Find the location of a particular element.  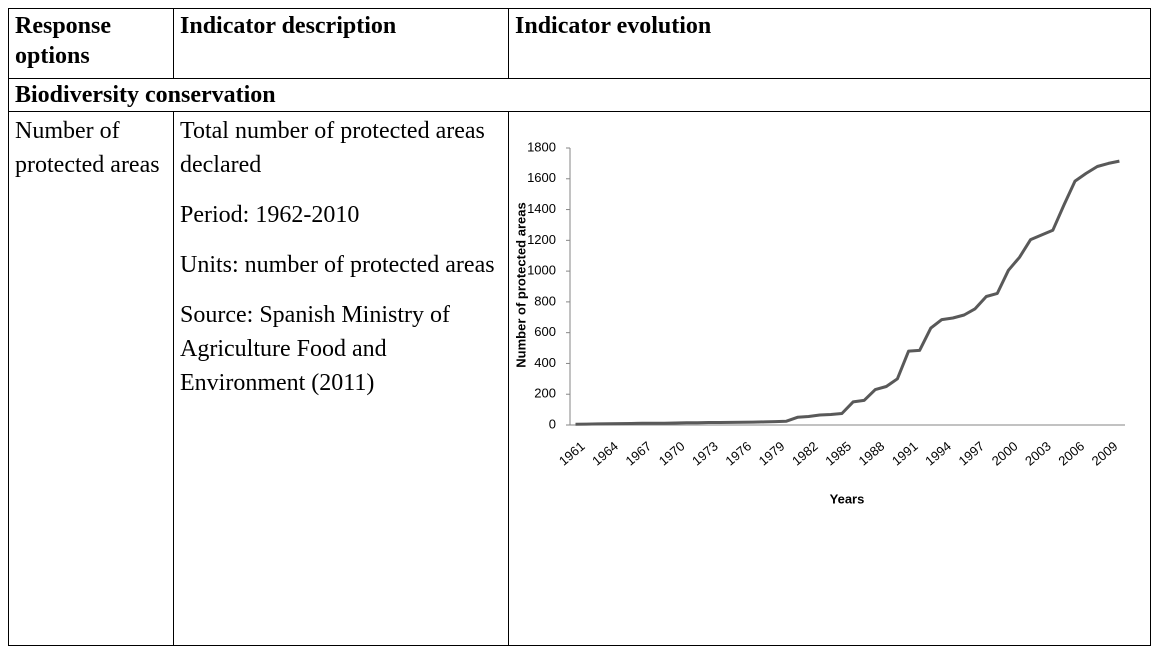

x-tick-label: 2009 is located at coordinates (1105, 453).